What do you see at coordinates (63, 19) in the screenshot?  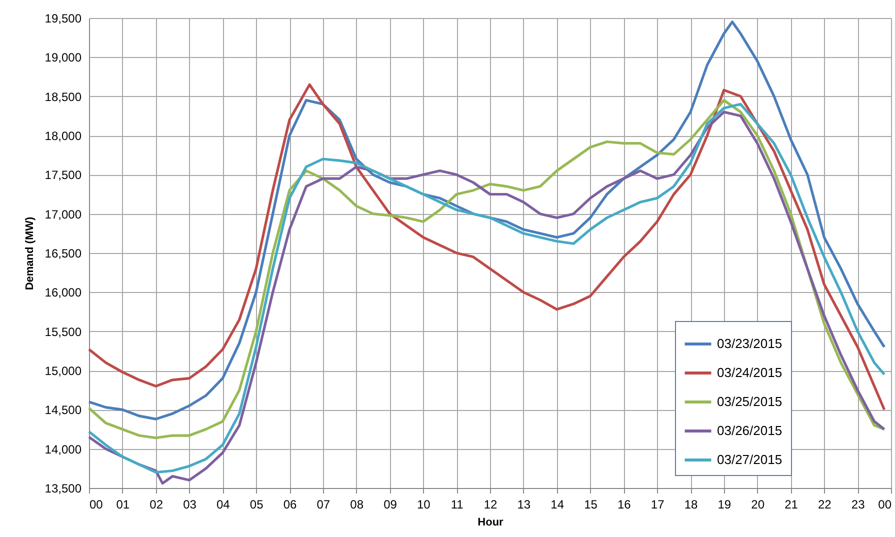 I see `y-tick-label: 19,500` at bounding box center [63, 19].